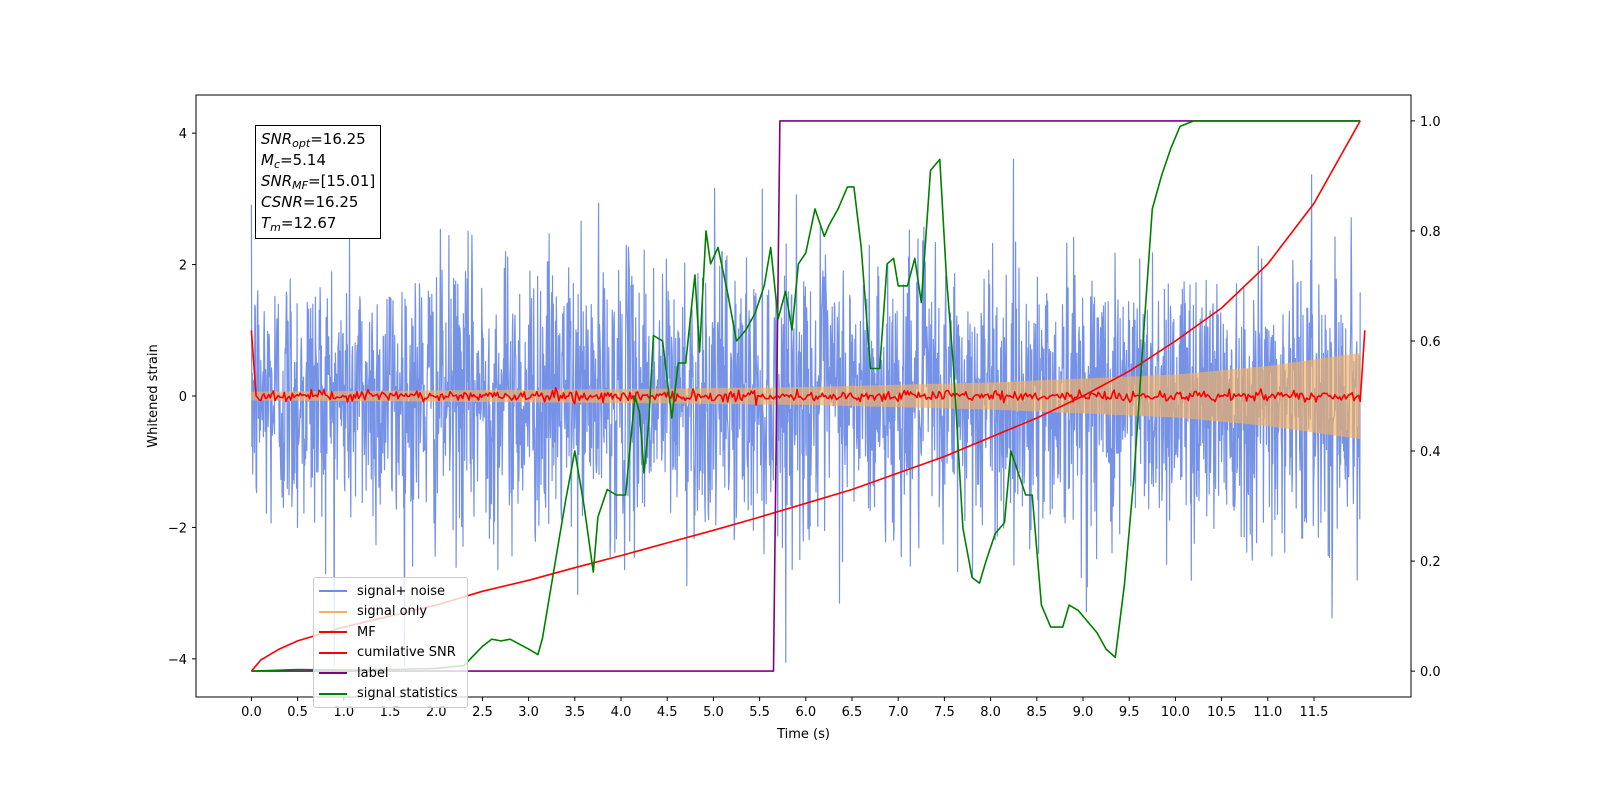 The image size is (1600, 800). I want to click on x-tick-label: 5.0, so click(713, 712).